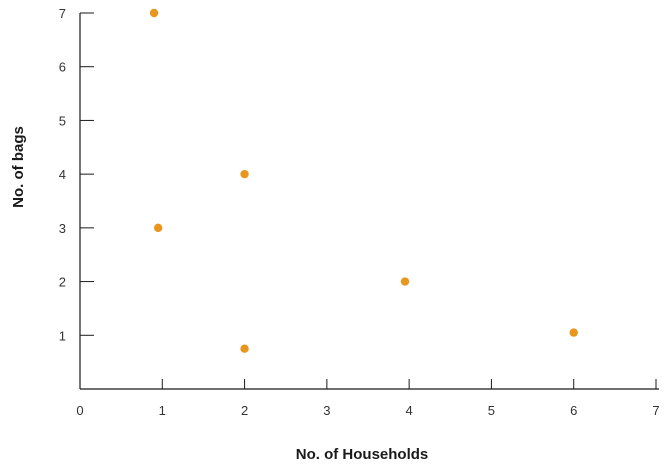  What do you see at coordinates (79, 410) in the screenshot?
I see `x-tick-label: 0` at bounding box center [79, 410].